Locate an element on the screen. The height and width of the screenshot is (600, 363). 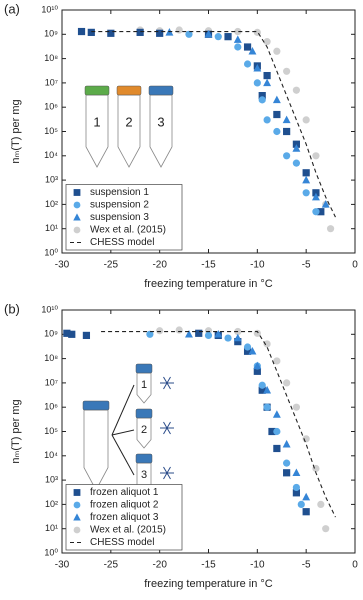
legend-label: suspension 2 is located at coordinates (119, 205).